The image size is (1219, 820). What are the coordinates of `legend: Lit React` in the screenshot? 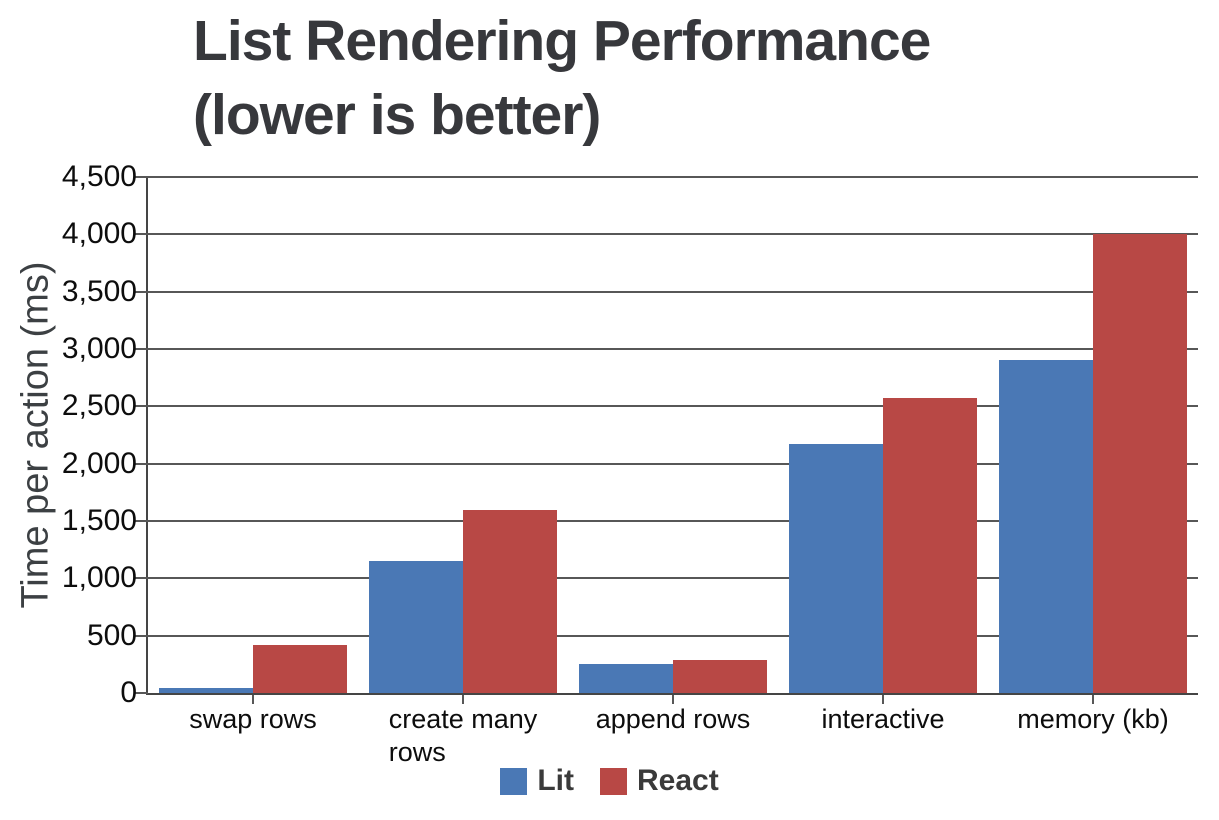 It's located at (609, 781).